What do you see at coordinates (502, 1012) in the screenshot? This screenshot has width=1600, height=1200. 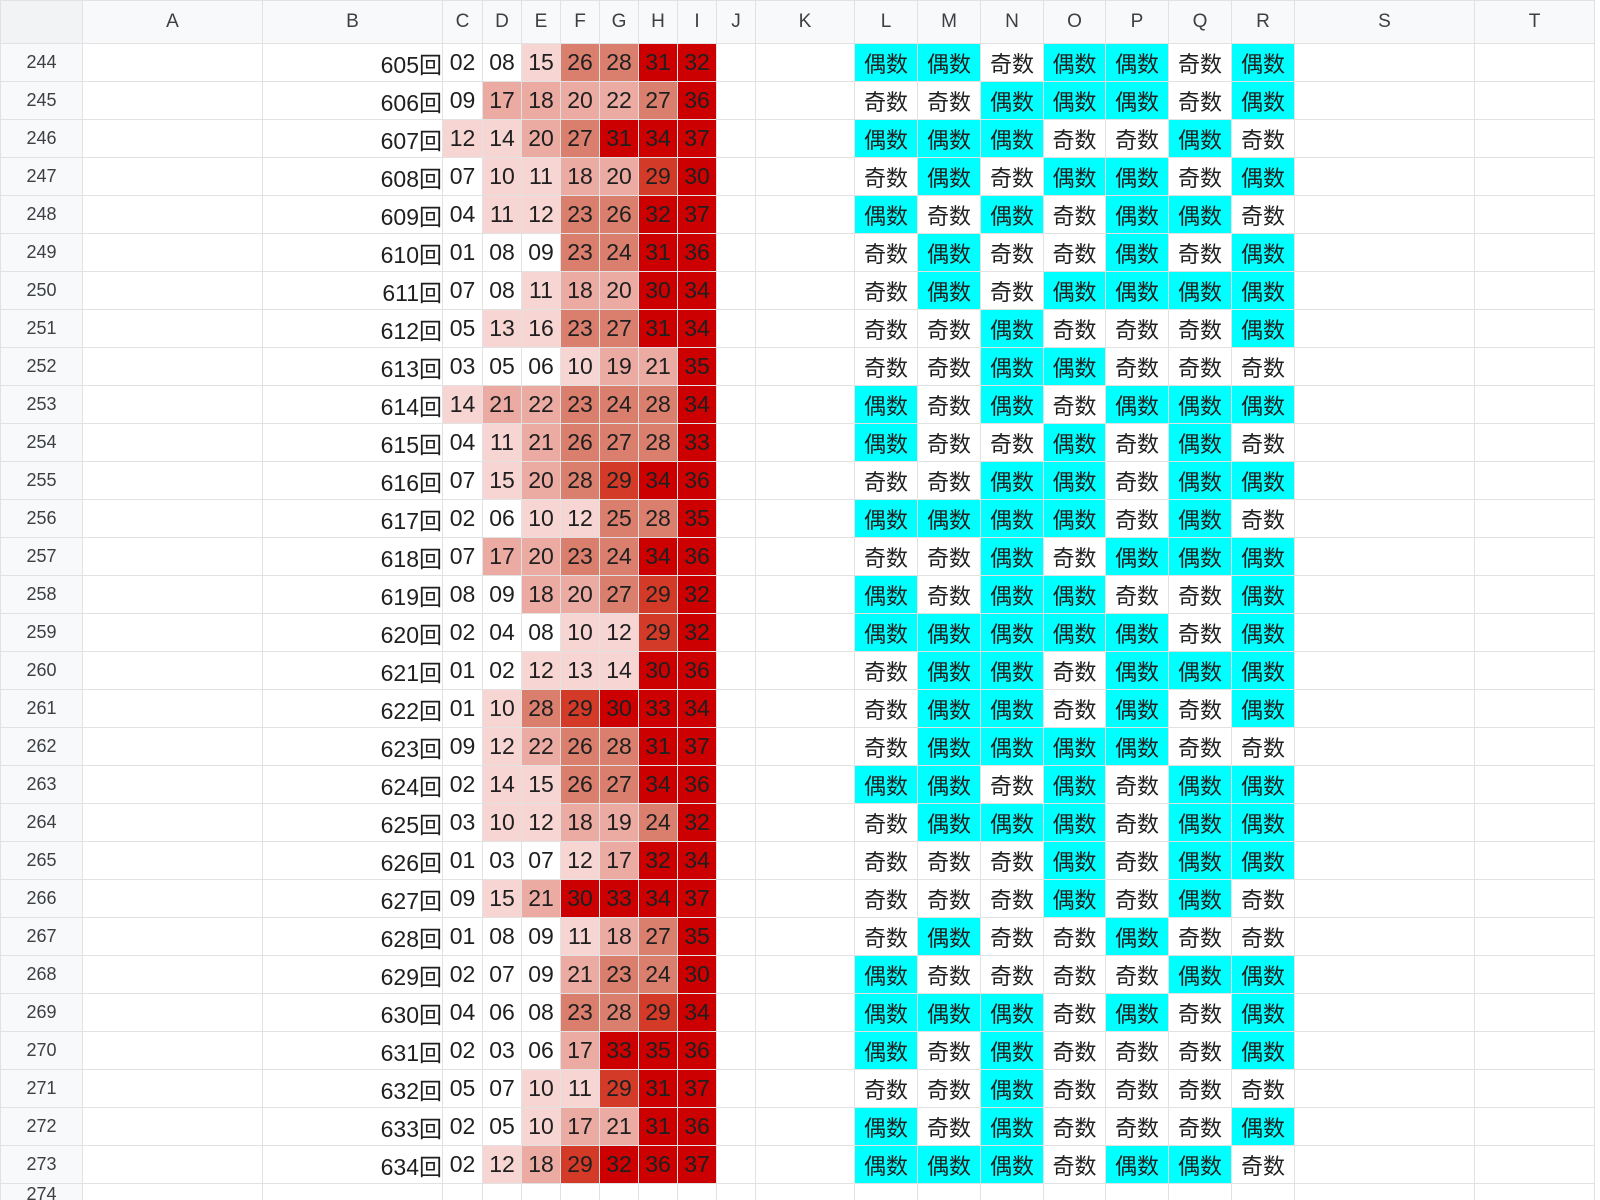 I see `winning-number-cell: 06` at bounding box center [502, 1012].